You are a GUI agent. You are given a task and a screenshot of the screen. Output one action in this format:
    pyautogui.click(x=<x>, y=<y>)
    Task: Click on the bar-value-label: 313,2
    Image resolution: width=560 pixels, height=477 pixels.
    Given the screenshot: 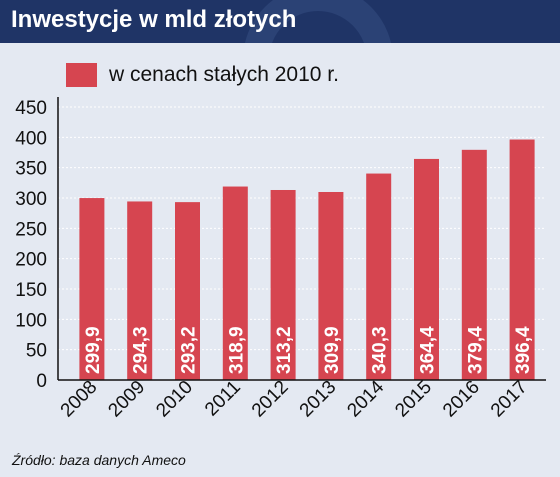 What is the action you would take?
    pyautogui.click(x=284, y=350)
    